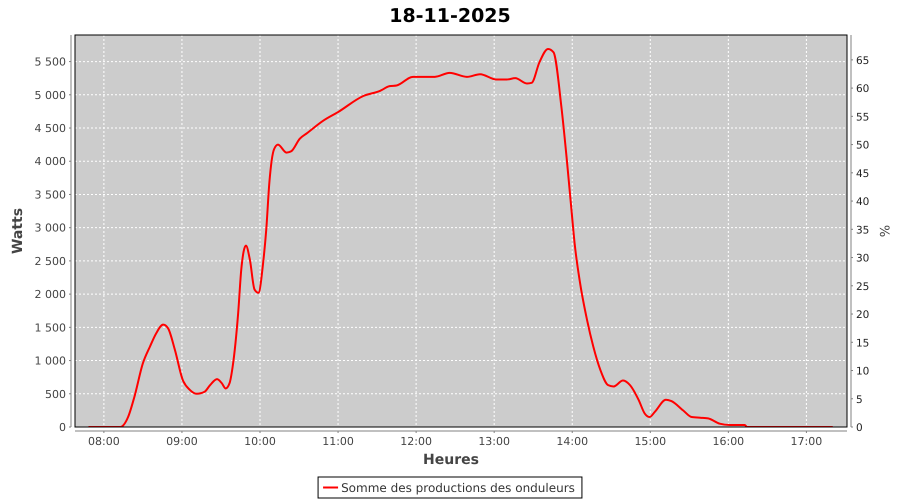 The height and width of the screenshot is (500, 900). Describe the element at coordinates (863, 372) in the screenshot. I see `y2-tick-label: 10` at that location.